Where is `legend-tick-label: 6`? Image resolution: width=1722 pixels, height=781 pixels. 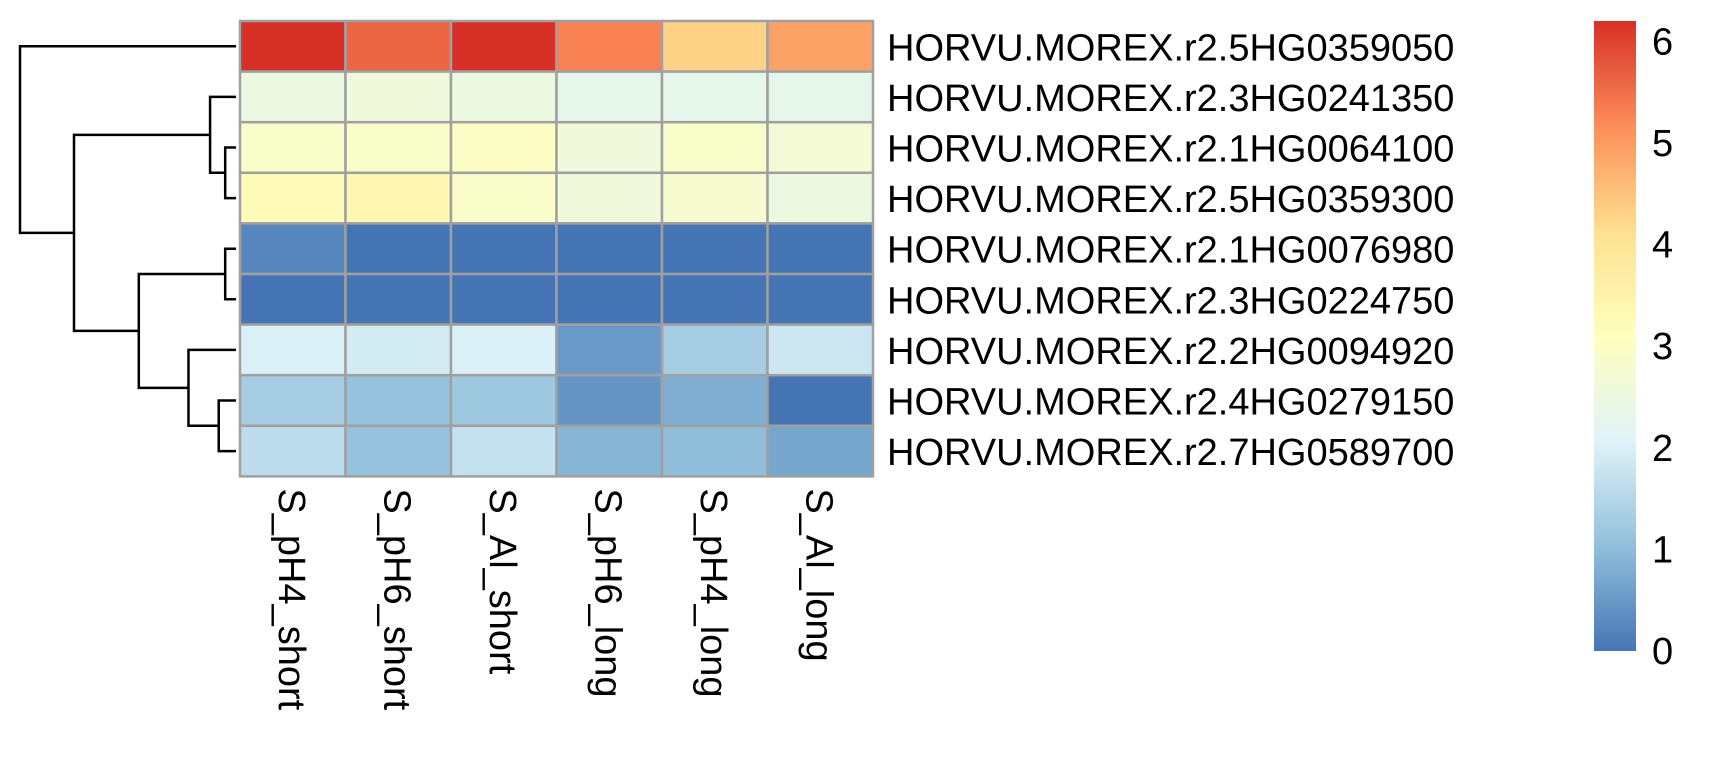 legend-tick-label: 6 is located at coordinates (1662, 42).